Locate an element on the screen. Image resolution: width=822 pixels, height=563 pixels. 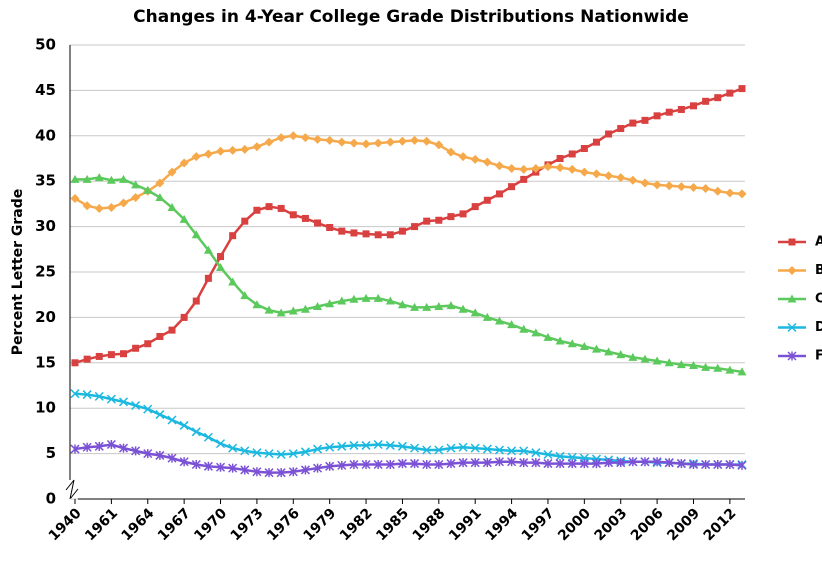
x-tick-label: 2009 is located at coordinates (683, 524).